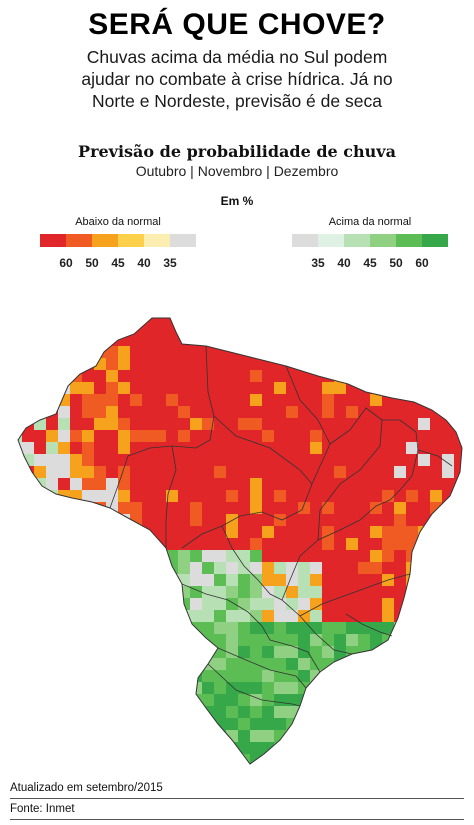 Image resolution: width=474 pixels, height=825 pixels. What do you see at coordinates (53, 240) in the screenshot?
I see `legend-below-swatch` at bounding box center [53, 240].